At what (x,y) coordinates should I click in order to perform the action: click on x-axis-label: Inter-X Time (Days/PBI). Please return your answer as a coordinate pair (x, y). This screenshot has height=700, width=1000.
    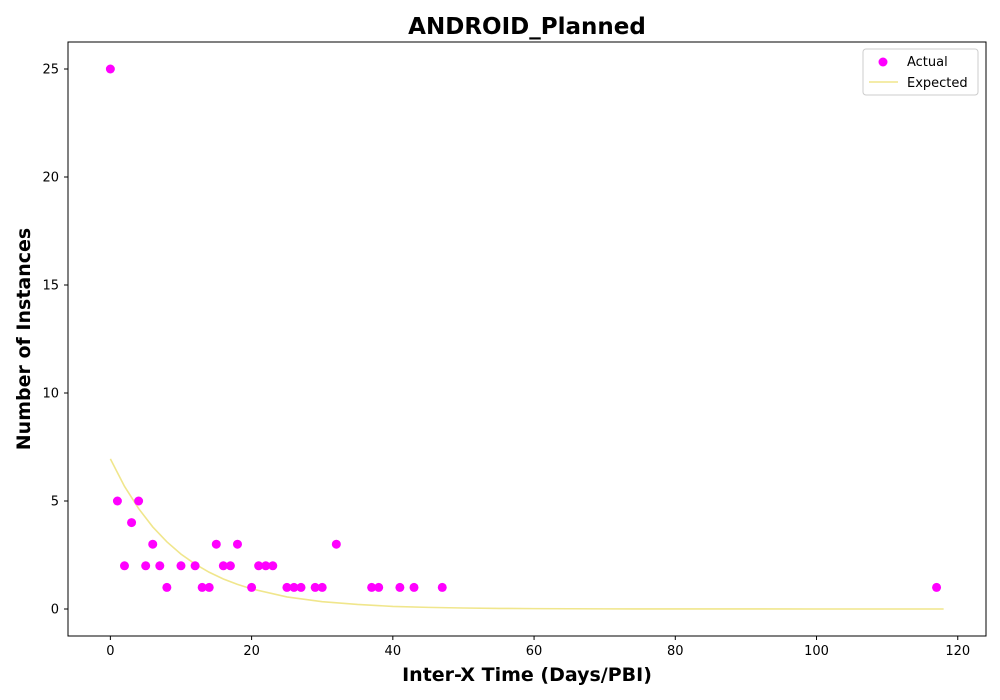
    Looking at the image, I should click on (527, 675).